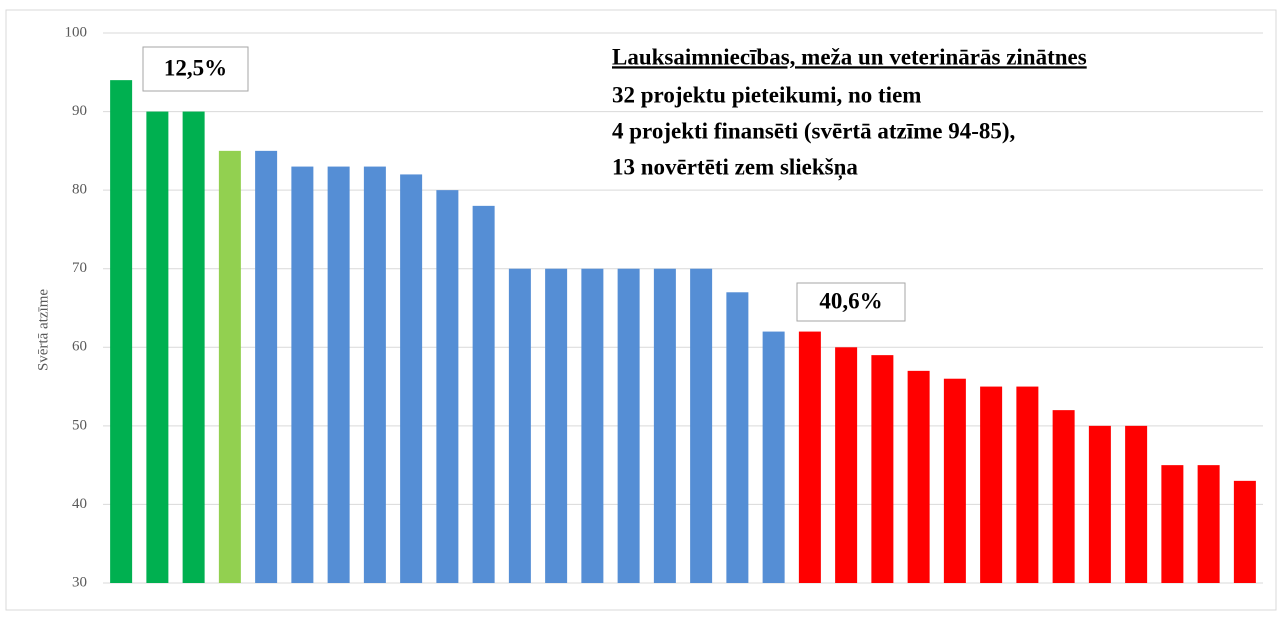 This screenshot has height=617, width=1282. What do you see at coordinates (79, 347) in the screenshot?
I see `y-tick-label: 60` at bounding box center [79, 347].